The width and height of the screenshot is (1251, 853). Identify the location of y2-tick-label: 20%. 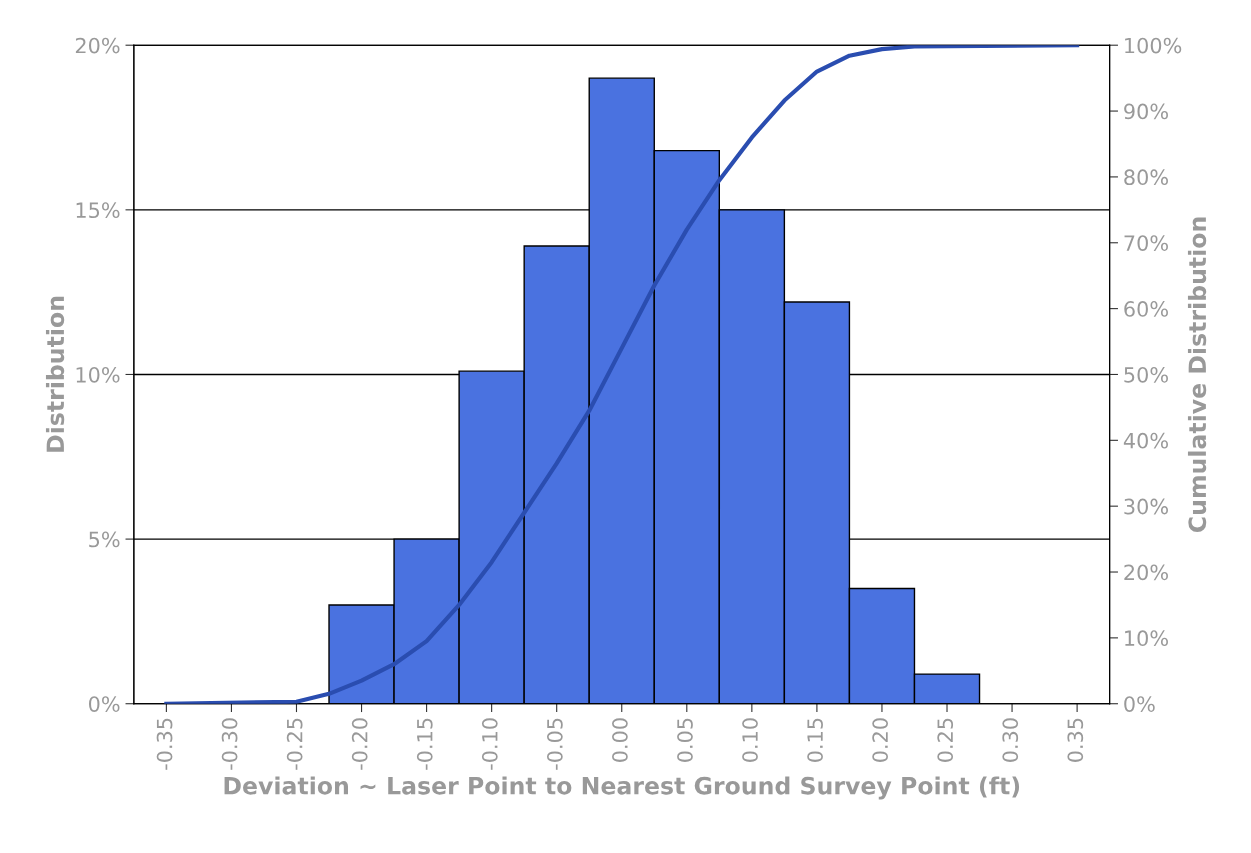
(1146, 572).